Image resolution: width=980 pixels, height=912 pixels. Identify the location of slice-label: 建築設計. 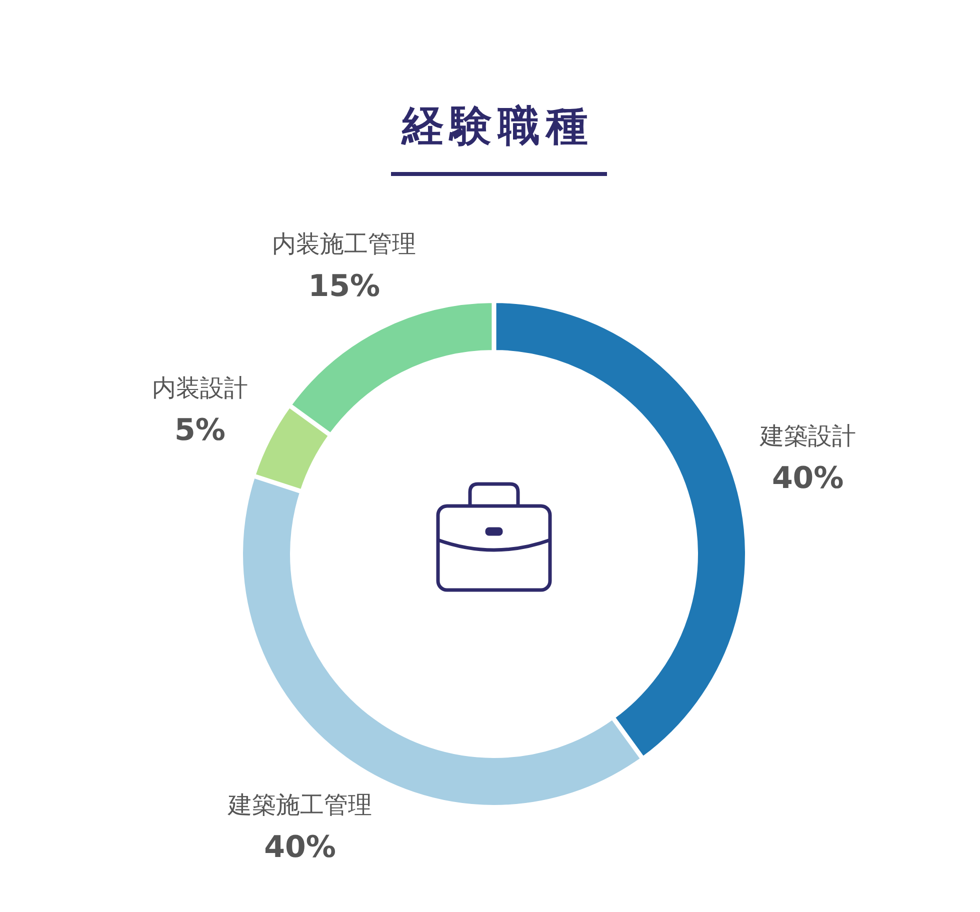
(807, 436).